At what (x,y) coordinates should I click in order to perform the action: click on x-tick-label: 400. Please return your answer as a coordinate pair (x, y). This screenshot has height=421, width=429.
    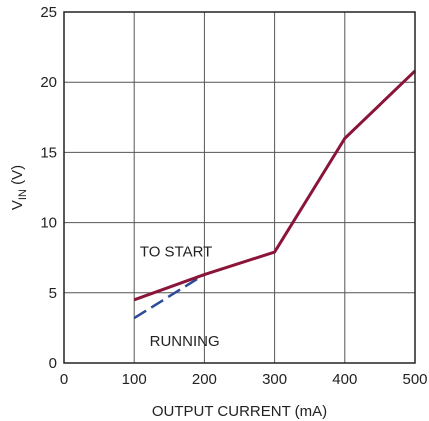
    Looking at the image, I should click on (344, 379).